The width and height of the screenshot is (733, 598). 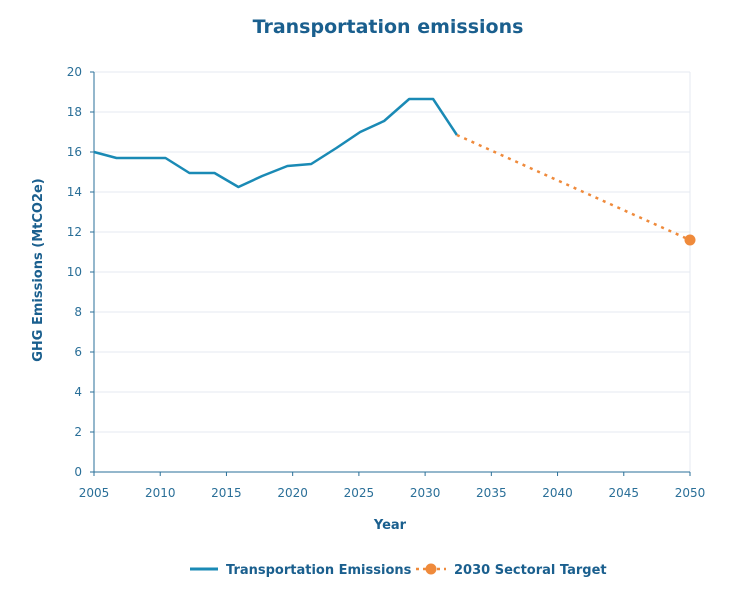 I want to click on legend-label-transportation-emissions: Transportation Emissions, so click(x=319, y=570).